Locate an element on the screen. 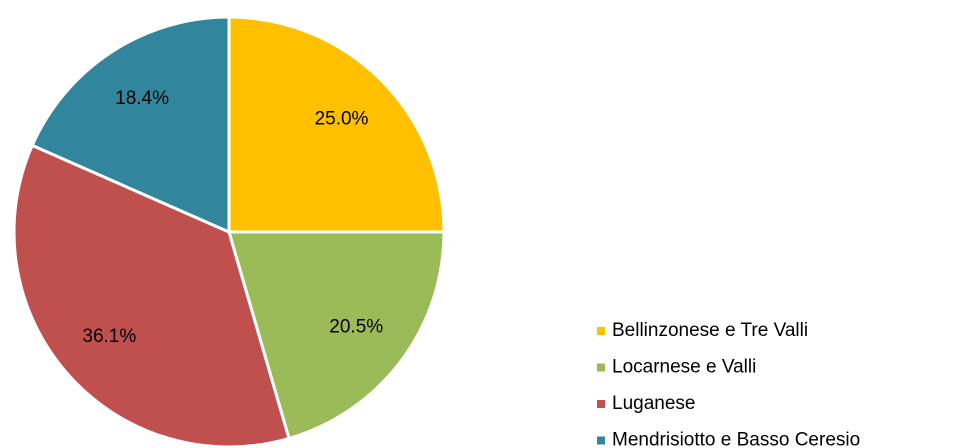 The width and height of the screenshot is (955, 448). legend-label: Locarnese e Valli is located at coordinates (684, 367).